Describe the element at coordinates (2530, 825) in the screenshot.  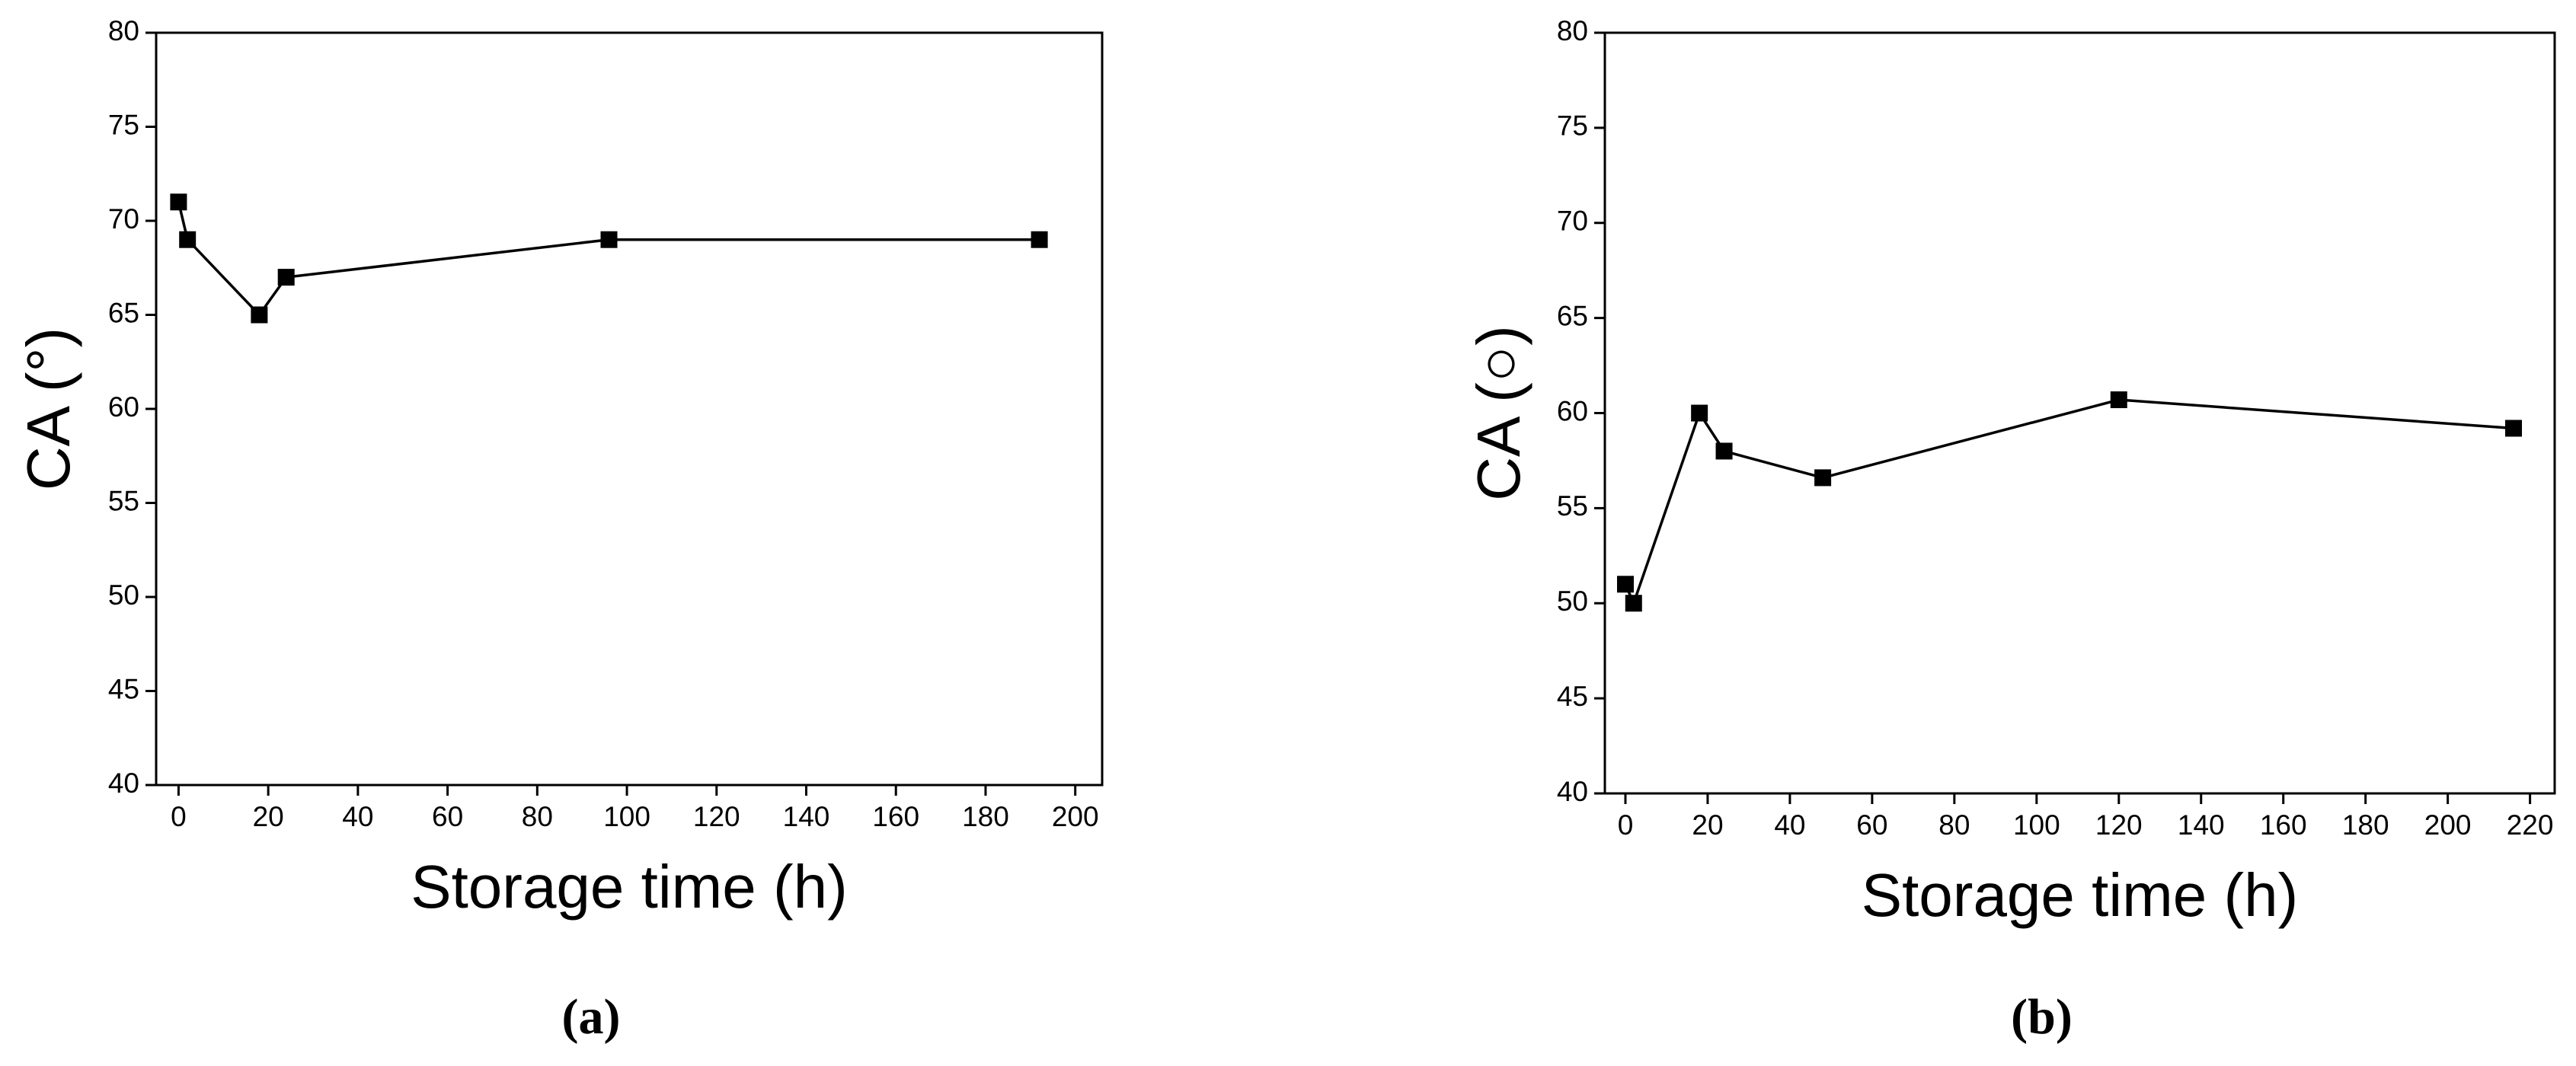
I see `x-tick-label: 220` at that location.